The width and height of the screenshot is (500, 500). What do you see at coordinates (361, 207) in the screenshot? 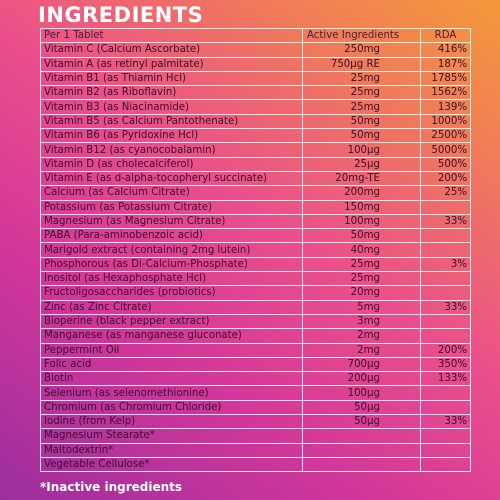
I see `amount: 150mg` at bounding box center [361, 207].